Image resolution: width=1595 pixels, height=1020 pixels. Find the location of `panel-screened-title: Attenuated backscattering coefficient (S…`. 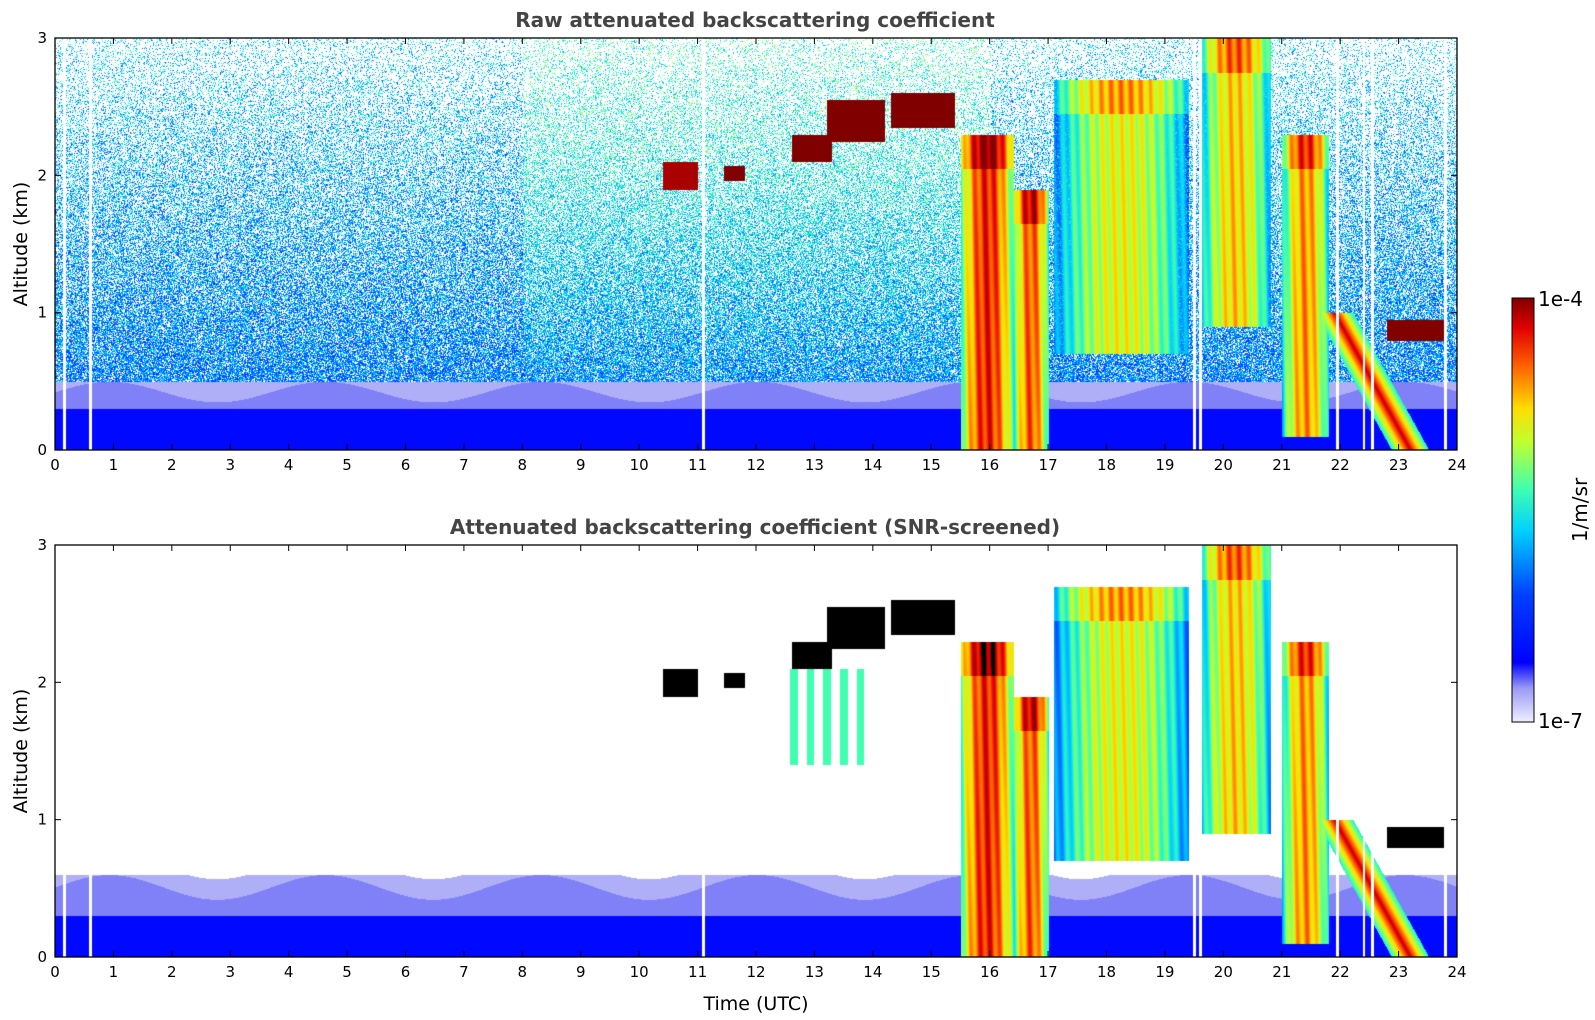

panel-screened-title: Attenuated backscattering coefficient (S… is located at coordinates (755, 527).